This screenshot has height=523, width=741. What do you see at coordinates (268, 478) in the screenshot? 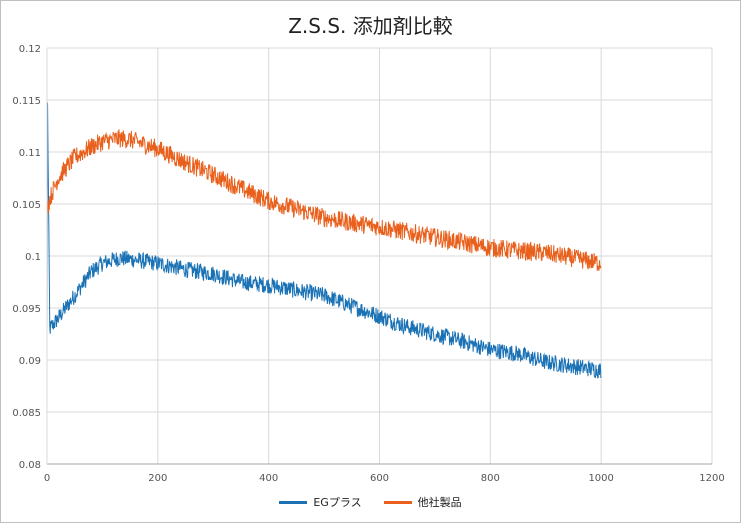
I see `x-tick-label: 400` at bounding box center [268, 478].